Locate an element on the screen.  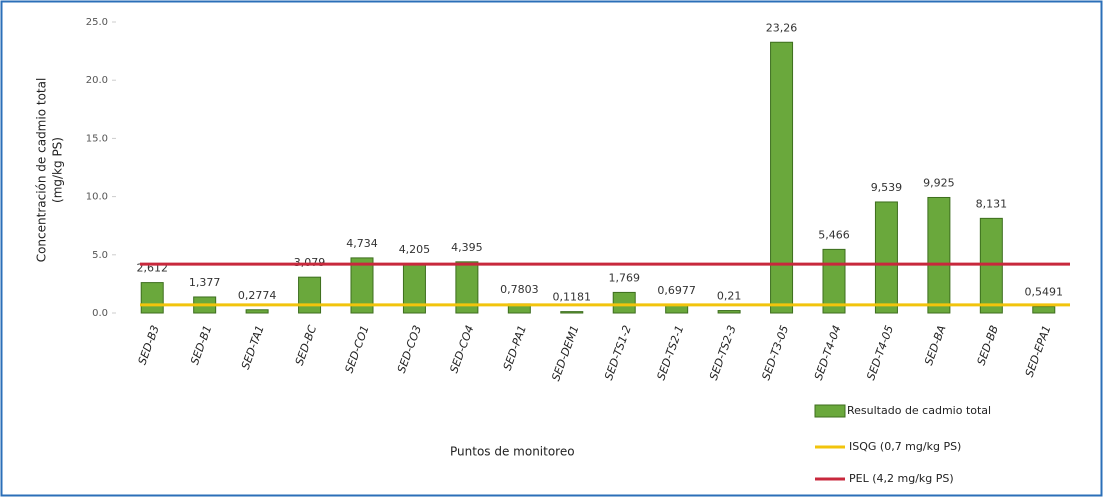
value-label: 0,2774 is located at coordinates (257, 295).